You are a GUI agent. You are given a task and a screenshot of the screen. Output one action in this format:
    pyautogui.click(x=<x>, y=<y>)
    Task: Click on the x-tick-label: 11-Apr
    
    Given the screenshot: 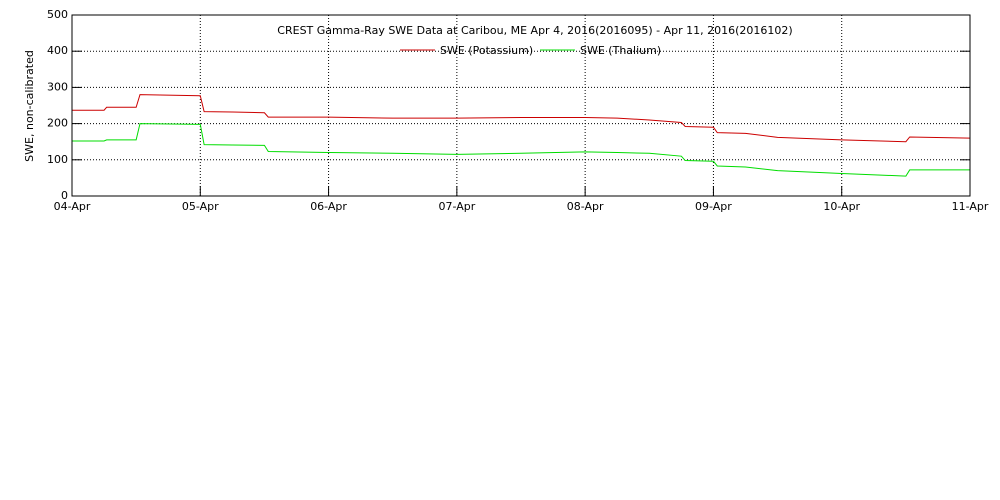 What is the action you would take?
    pyautogui.click(x=970, y=206)
    